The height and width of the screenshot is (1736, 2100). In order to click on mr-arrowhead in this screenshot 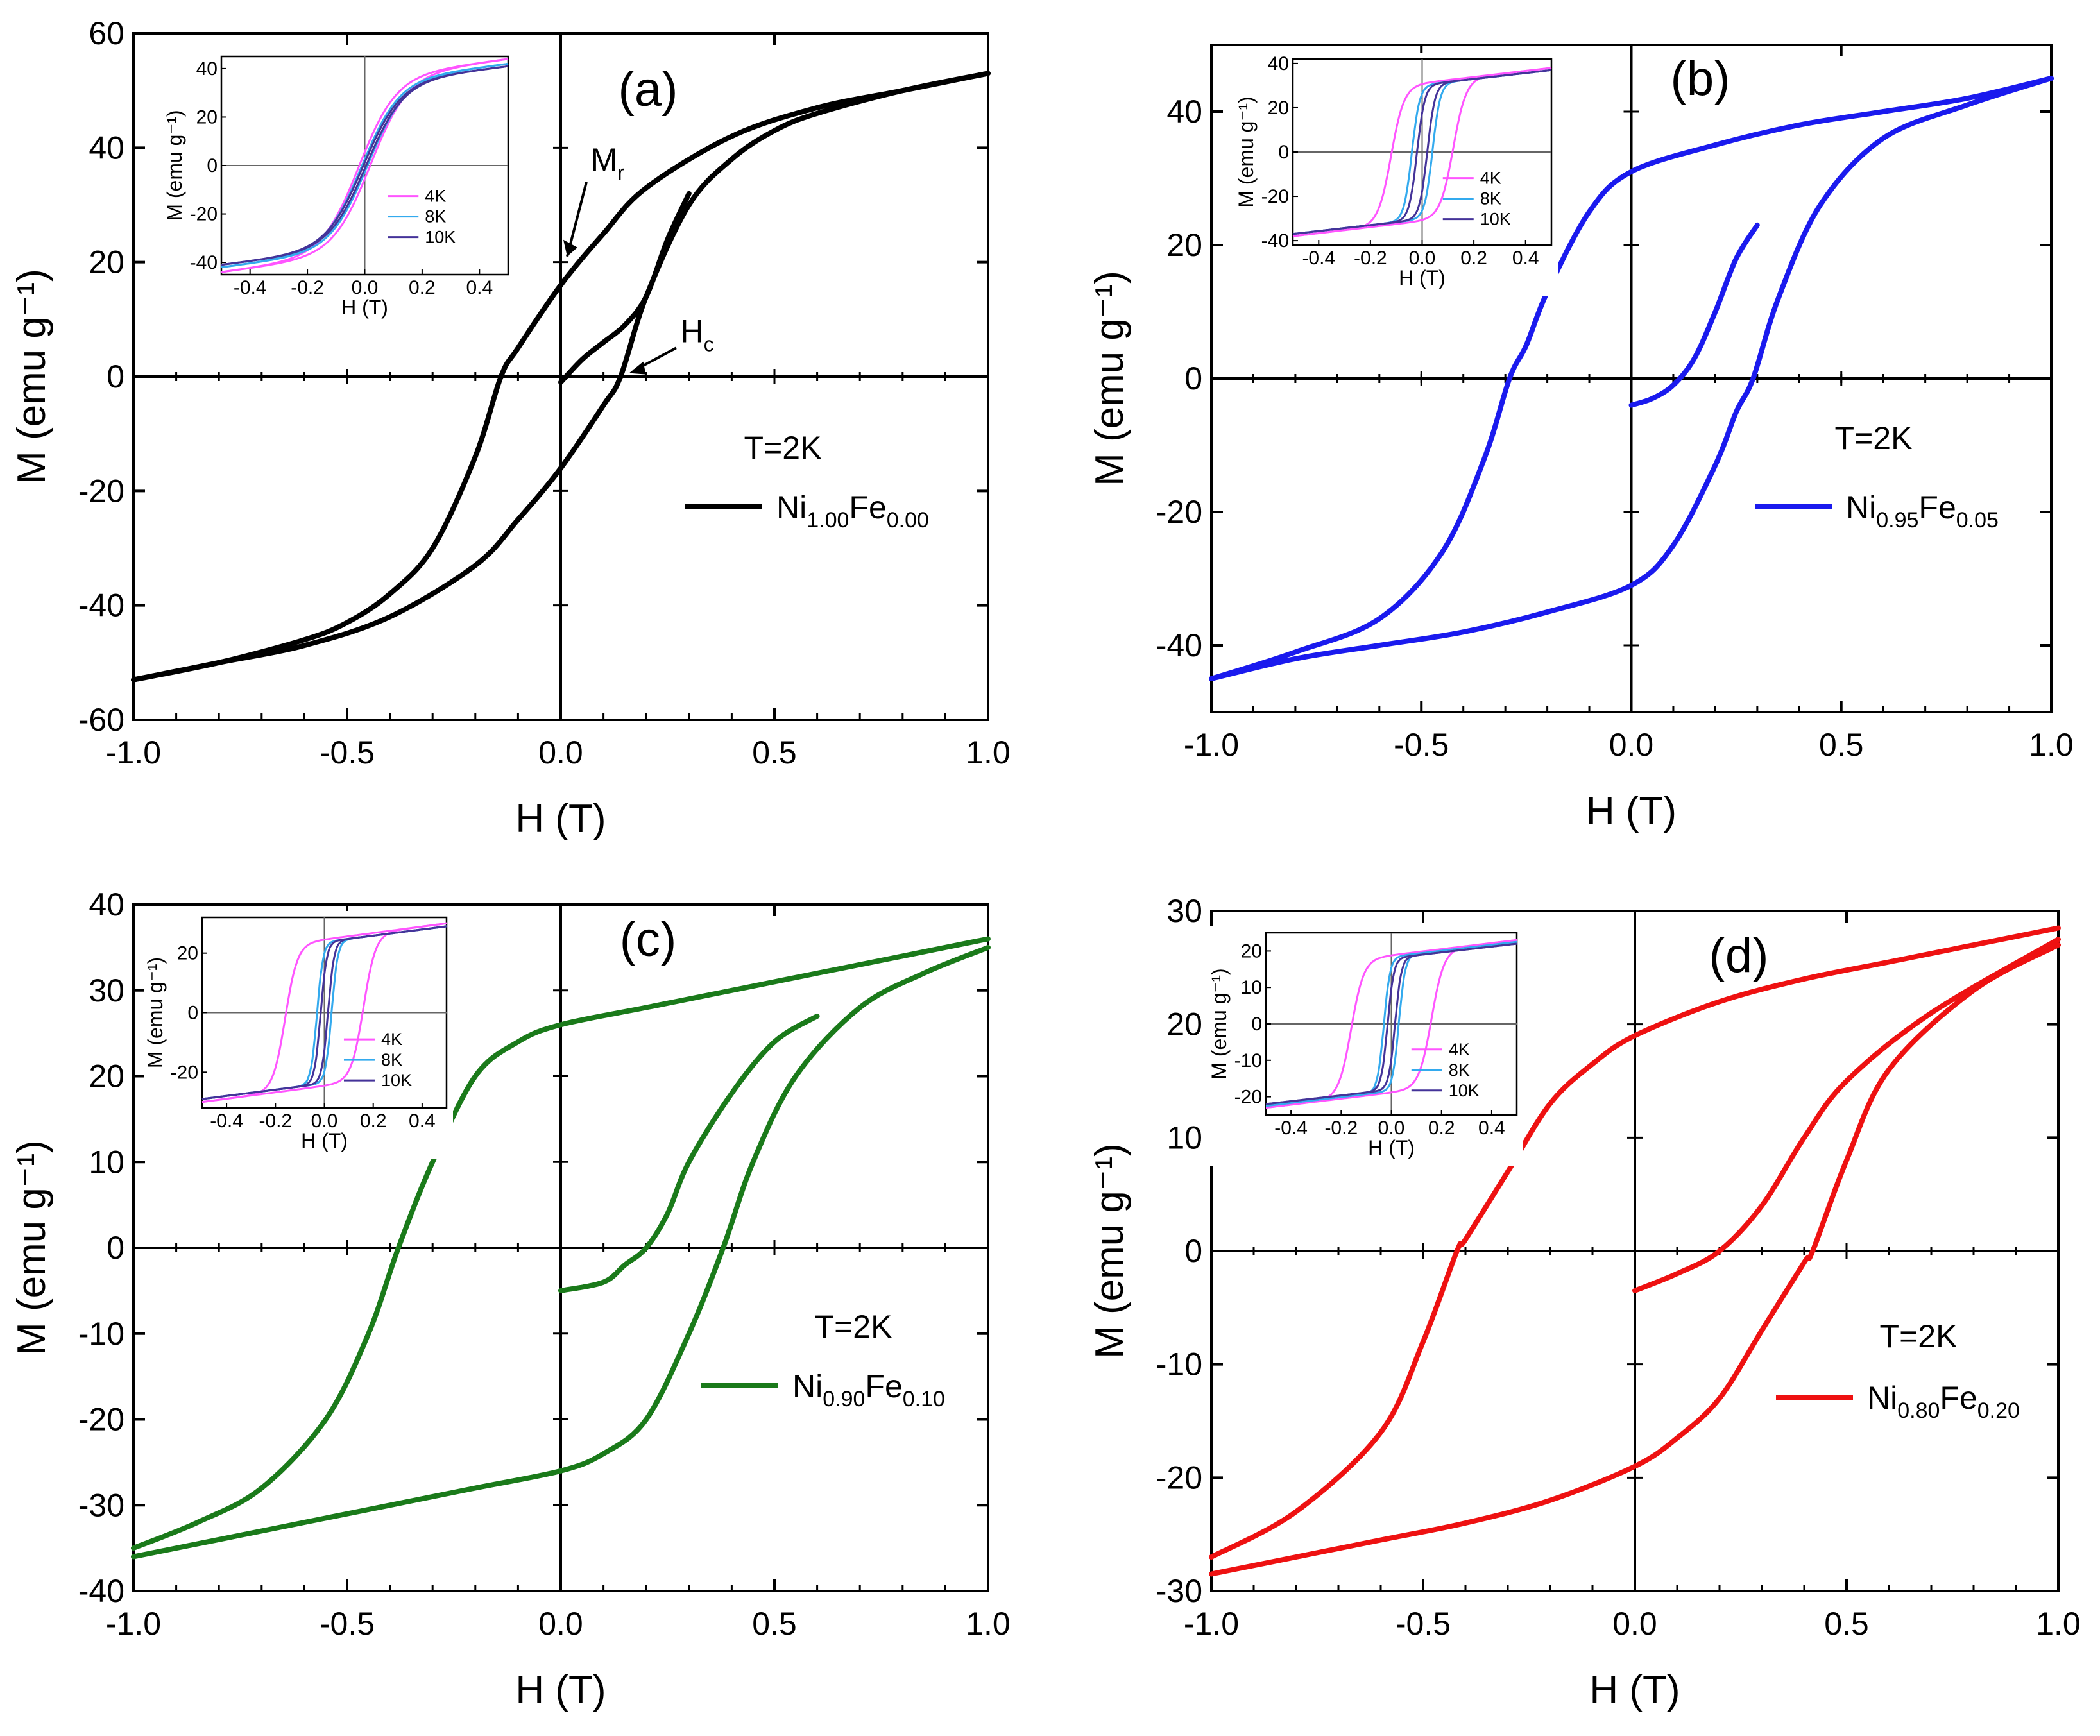, I will do `click(570, 248)`.